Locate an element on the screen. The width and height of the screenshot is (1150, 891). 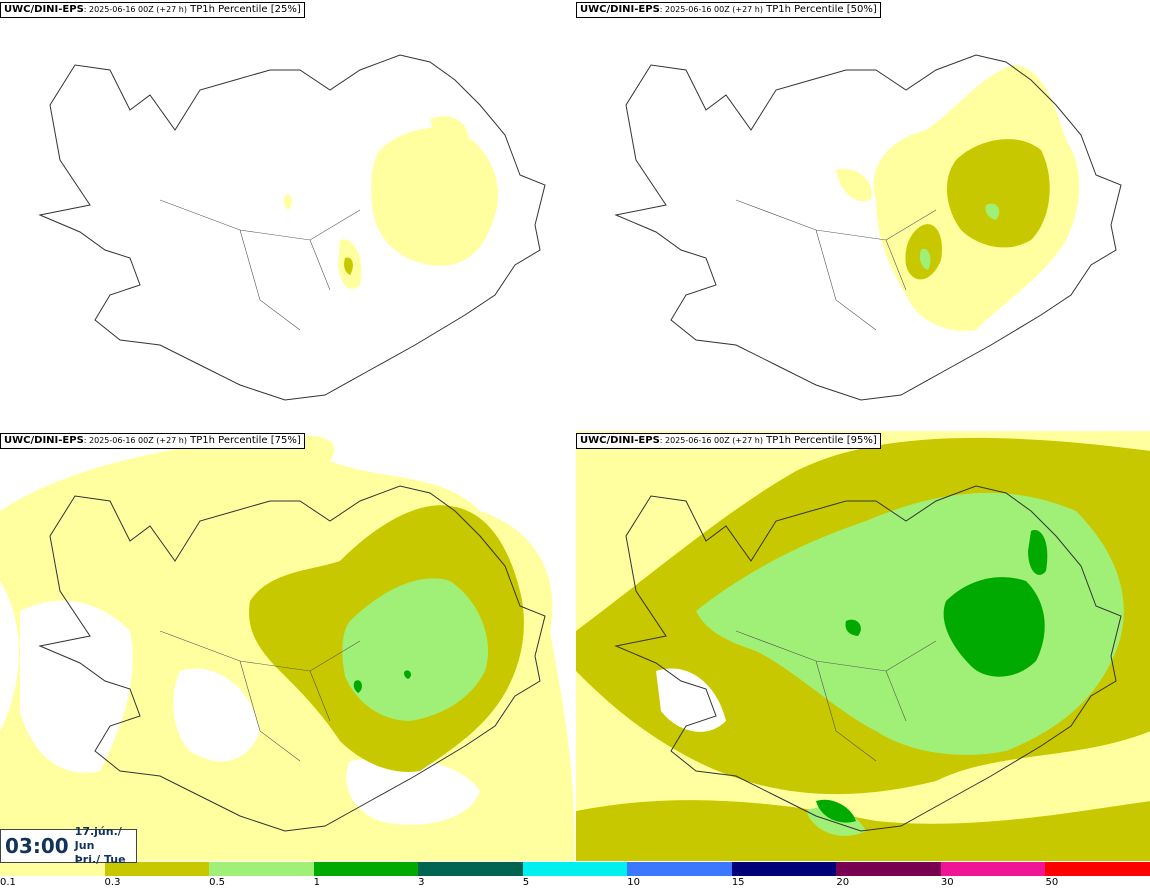
valid-time-box: 03:00 17.jún./ Jun Þri./ Tue is located at coordinates (68, 845).